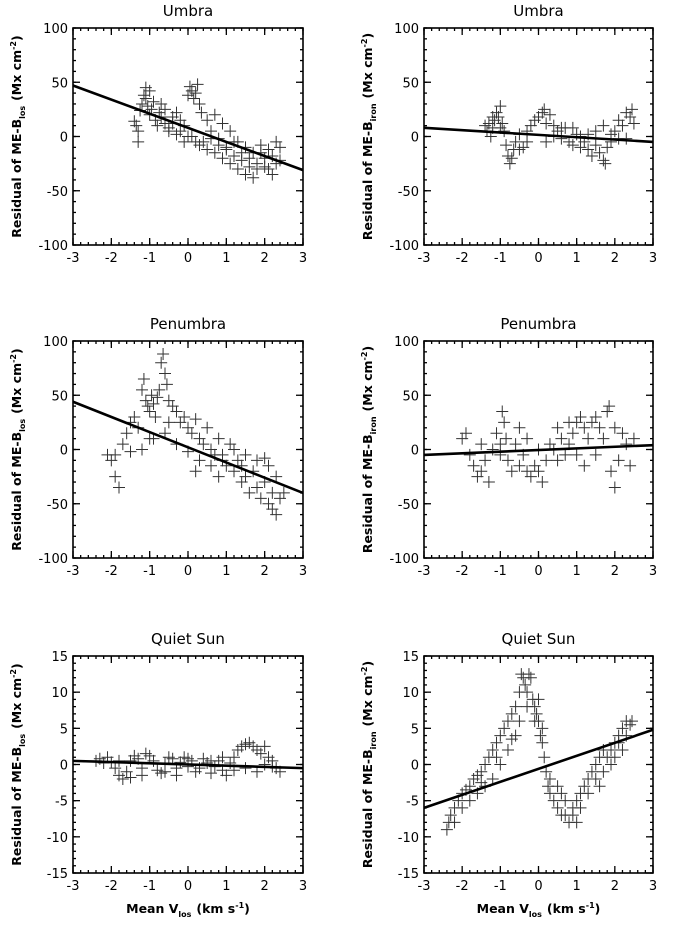 This screenshot has height=931, width=687. I want to click on x-label-unit: (km s, so click(566, 908).